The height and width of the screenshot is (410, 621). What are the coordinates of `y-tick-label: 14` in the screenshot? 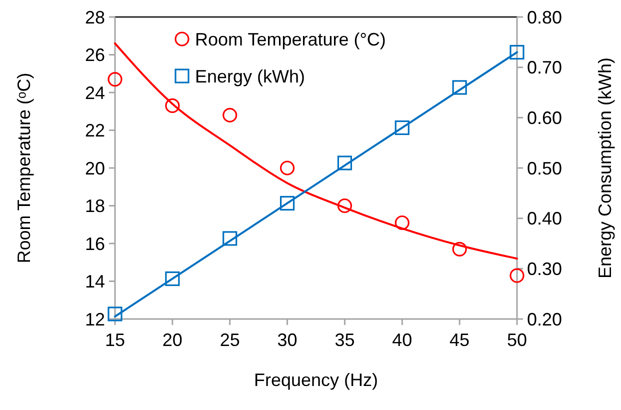 It's located at (94, 282).